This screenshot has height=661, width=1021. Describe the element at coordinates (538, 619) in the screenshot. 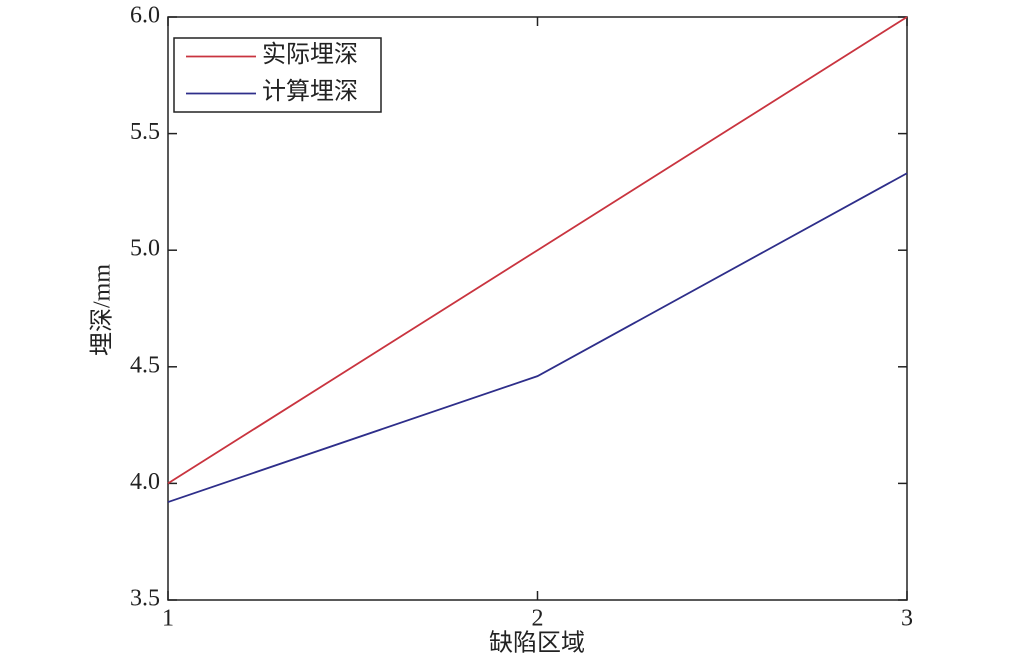

I see `x-tick-label: 2` at that location.